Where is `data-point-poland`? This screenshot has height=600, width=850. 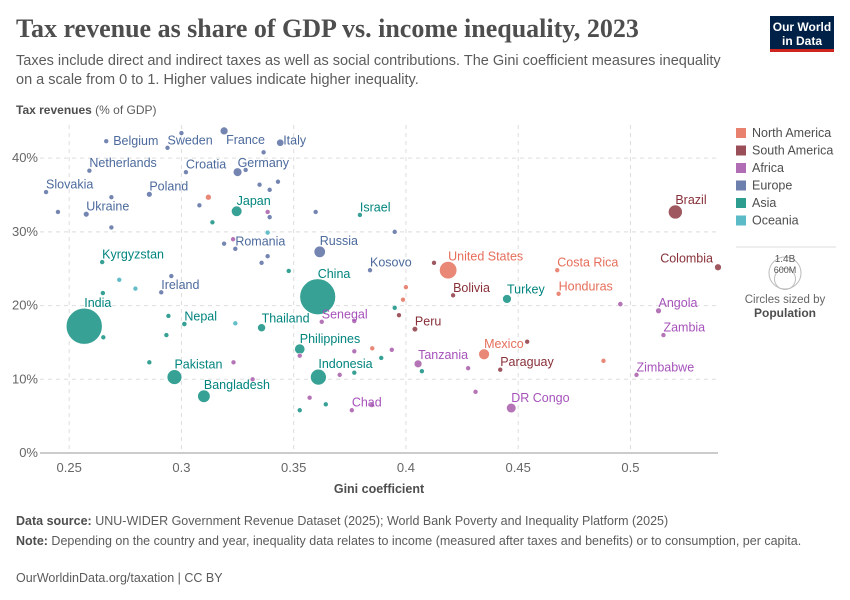
data-point-poland is located at coordinates (149, 194).